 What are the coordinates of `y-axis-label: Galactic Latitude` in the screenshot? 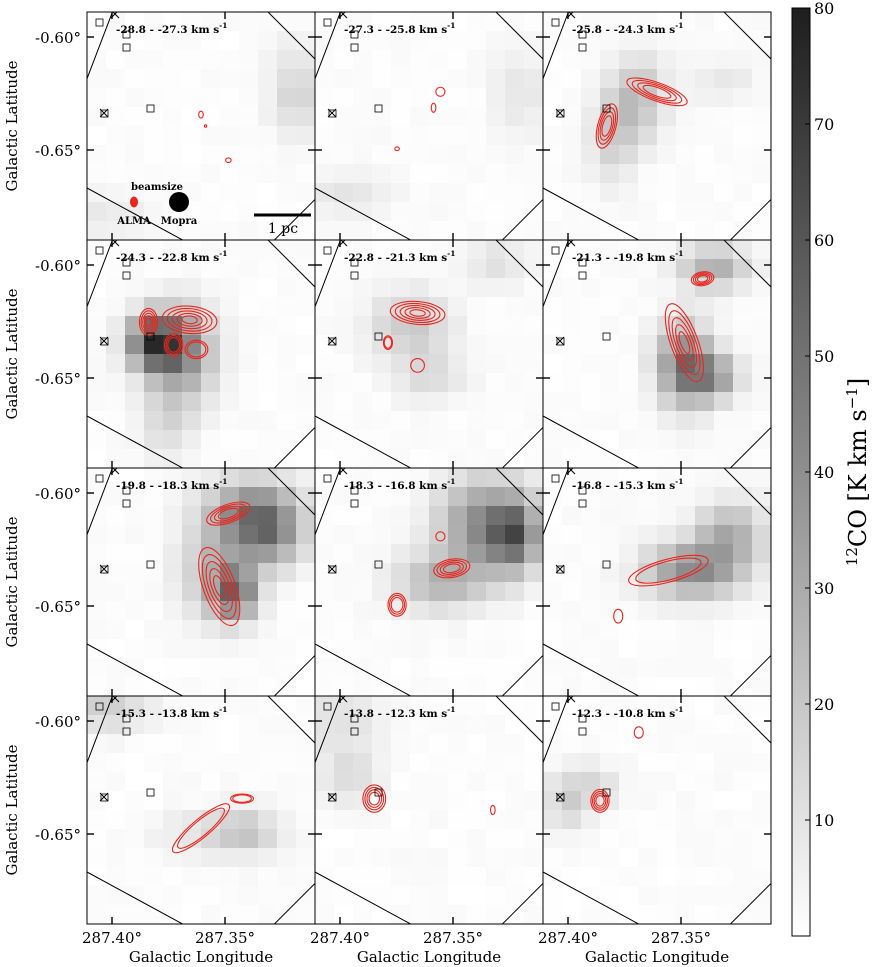 It's located at (12, 353).